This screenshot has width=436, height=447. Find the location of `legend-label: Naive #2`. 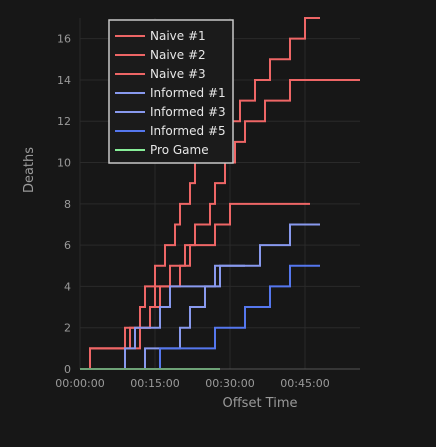

legend-label: Naive #2 is located at coordinates (178, 55).